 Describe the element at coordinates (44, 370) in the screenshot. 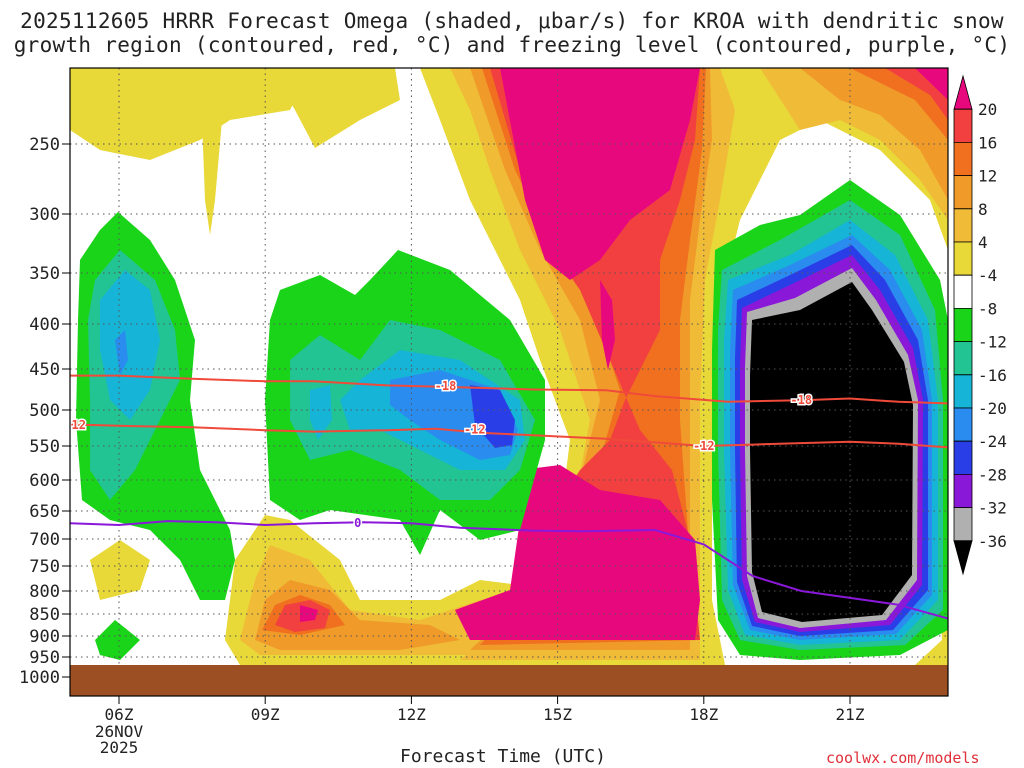

I see `y-tick-label: 450` at that location.